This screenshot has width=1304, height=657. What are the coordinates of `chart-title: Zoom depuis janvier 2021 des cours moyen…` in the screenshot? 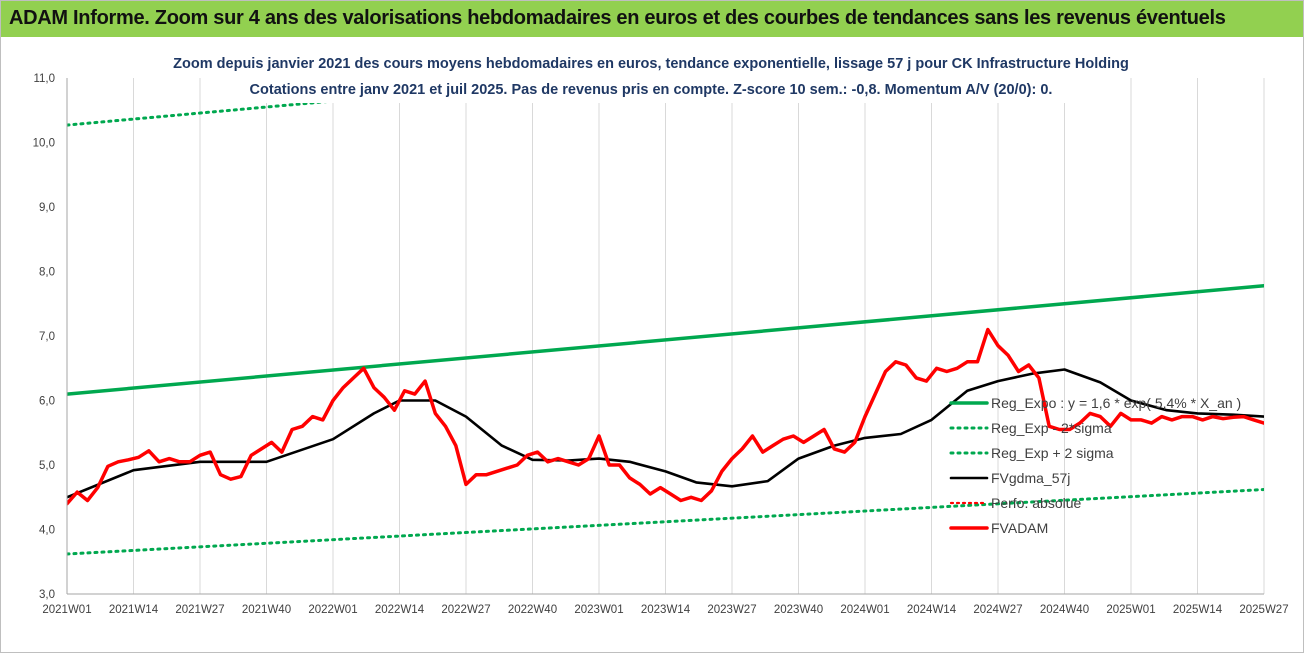 It's located at (651, 64).